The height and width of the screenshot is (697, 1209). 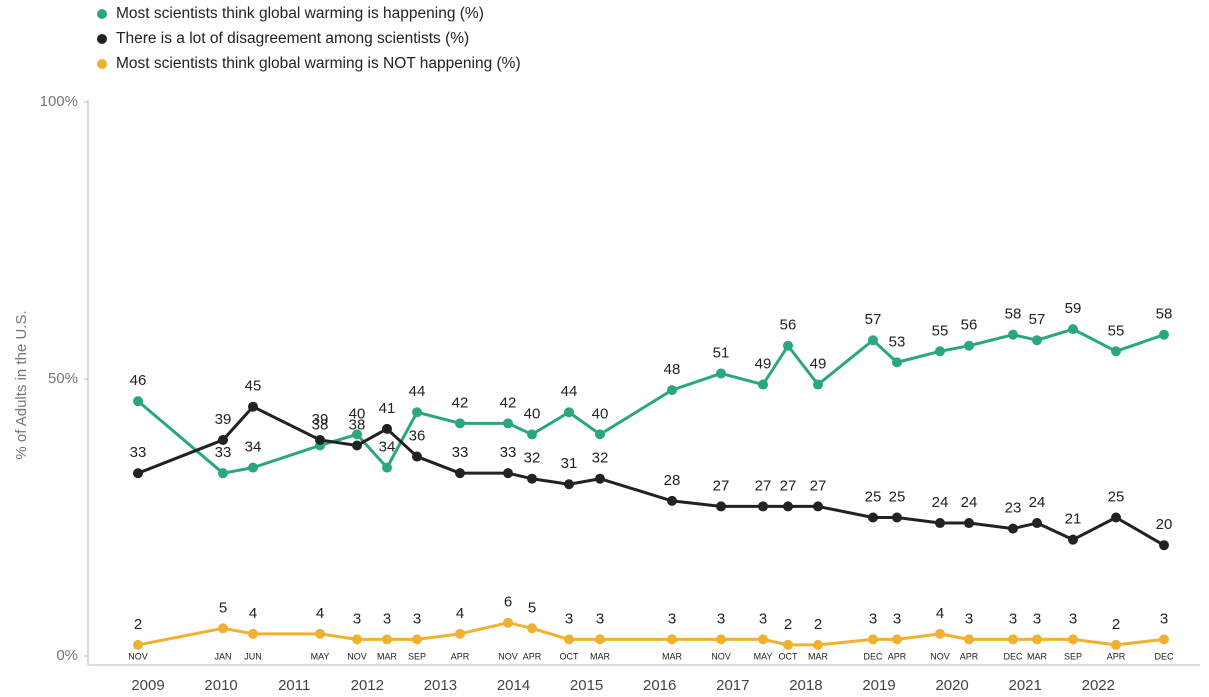 I want to click on year-label: 2010, so click(x=220, y=685).